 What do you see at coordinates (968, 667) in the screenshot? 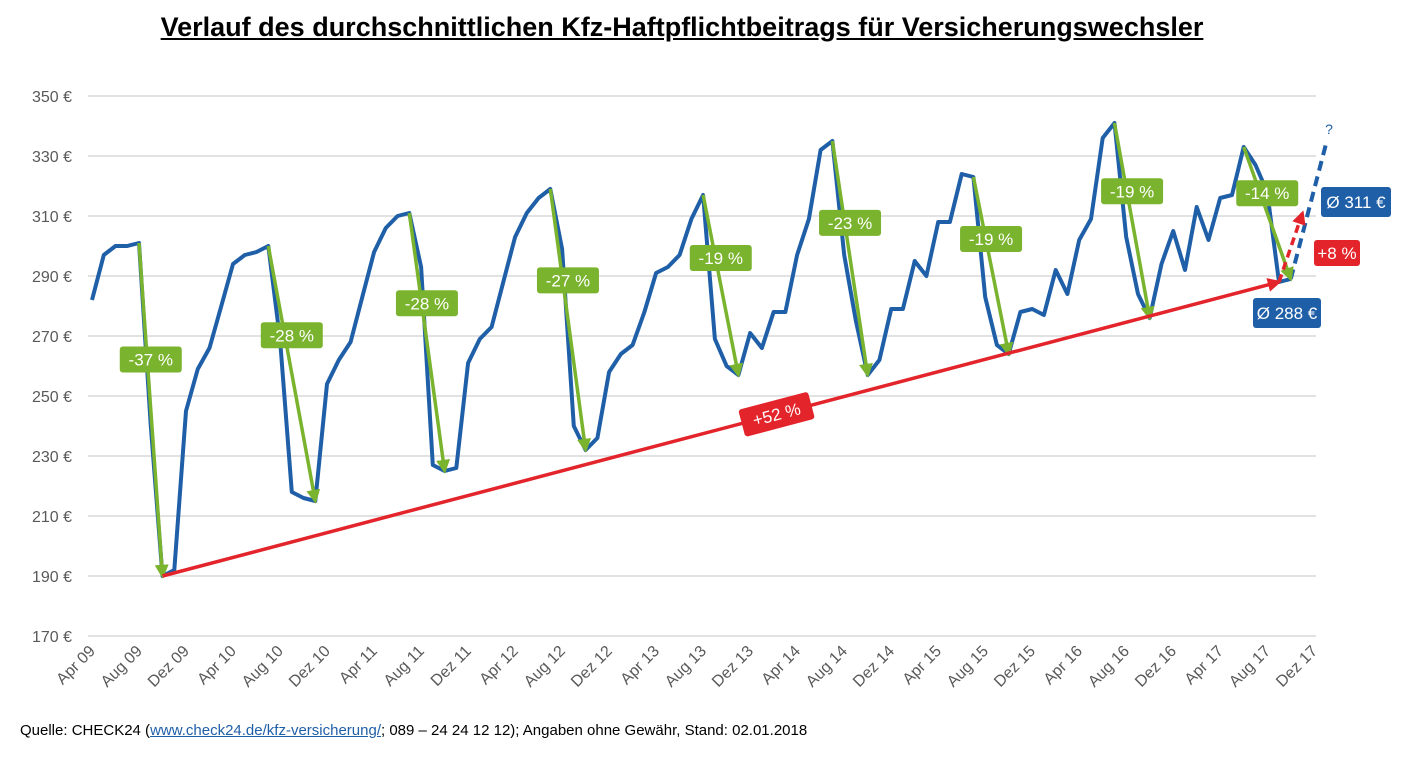
I see `x-tick-label: Aug 15` at bounding box center [968, 667].